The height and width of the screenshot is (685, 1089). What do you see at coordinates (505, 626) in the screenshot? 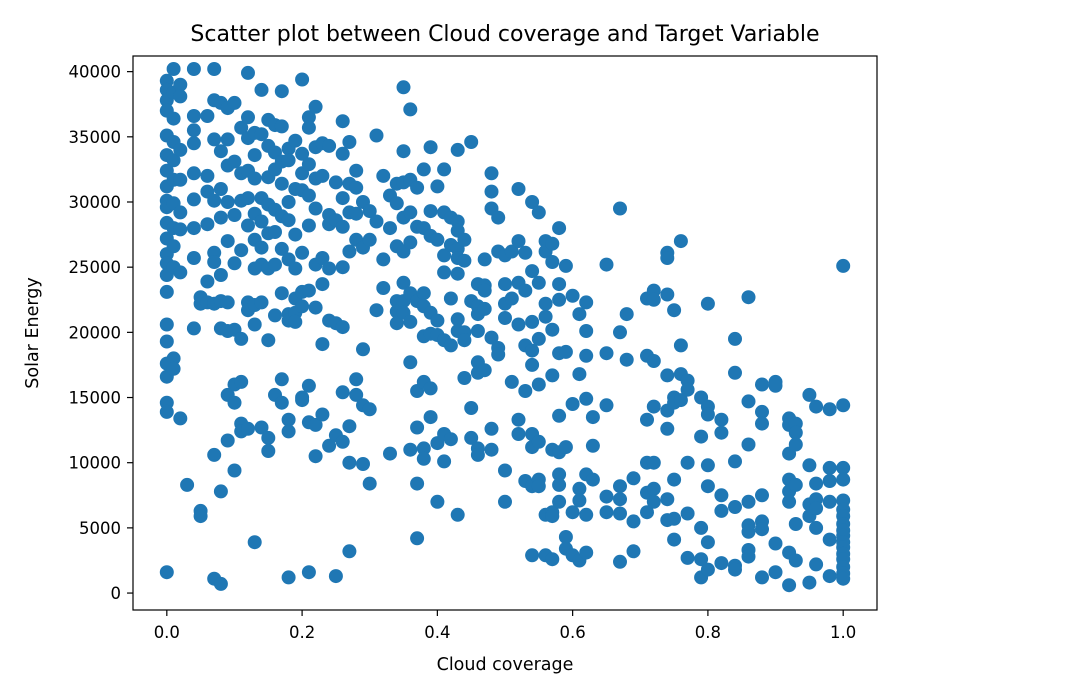
I see `x-axis: 0.0 0.2 0.4 0.6 0.8 1.0` at bounding box center [505, 626].